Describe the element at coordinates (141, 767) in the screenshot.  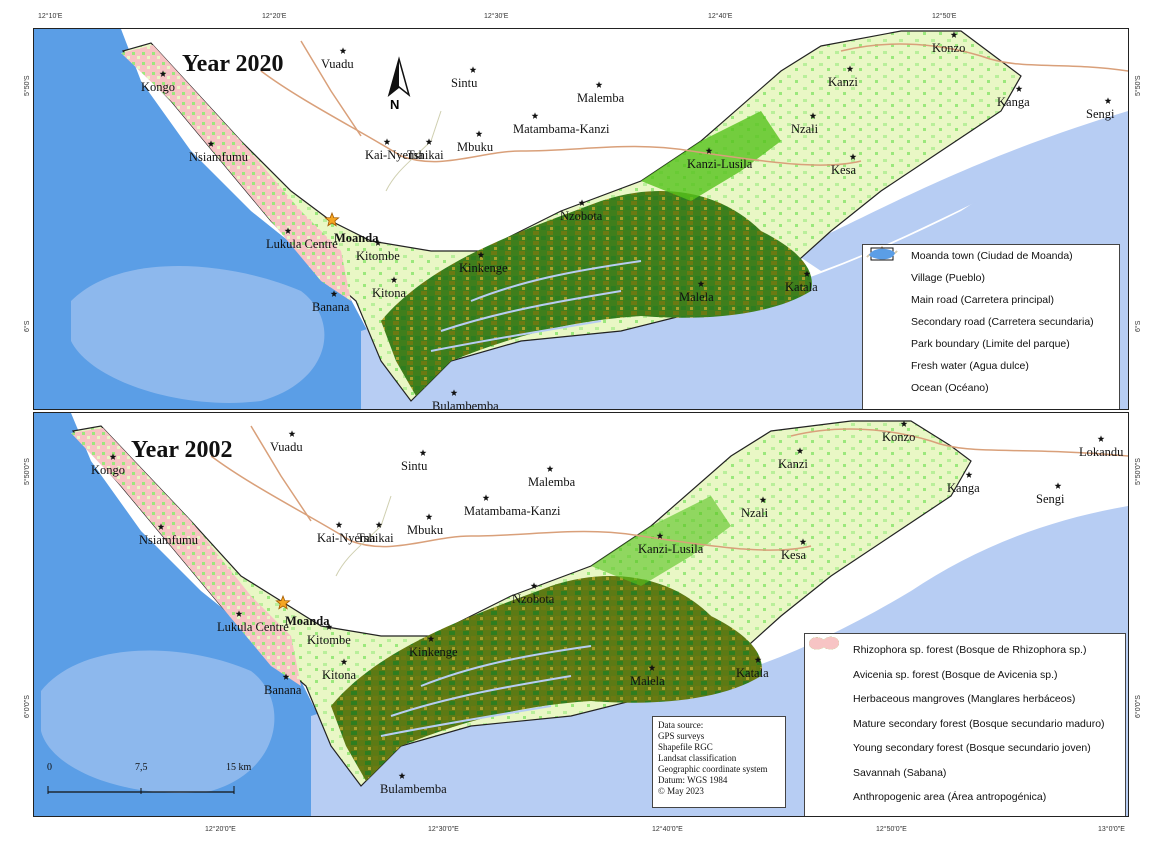
I see `scale-label: 7,5` at that location.